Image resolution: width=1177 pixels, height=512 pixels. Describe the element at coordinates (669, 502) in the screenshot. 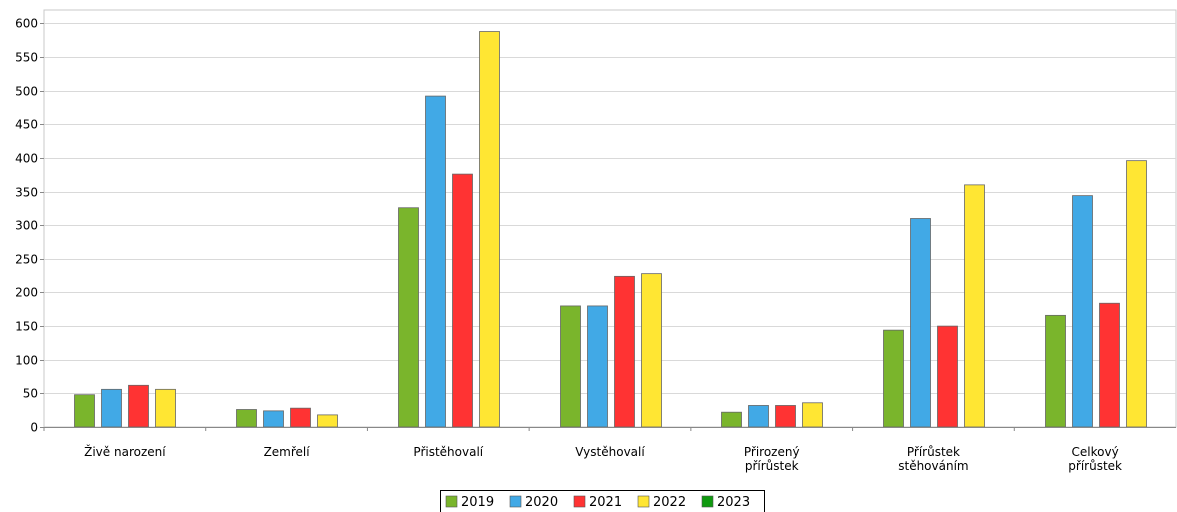

I see `legend-label: 2022` at that location.